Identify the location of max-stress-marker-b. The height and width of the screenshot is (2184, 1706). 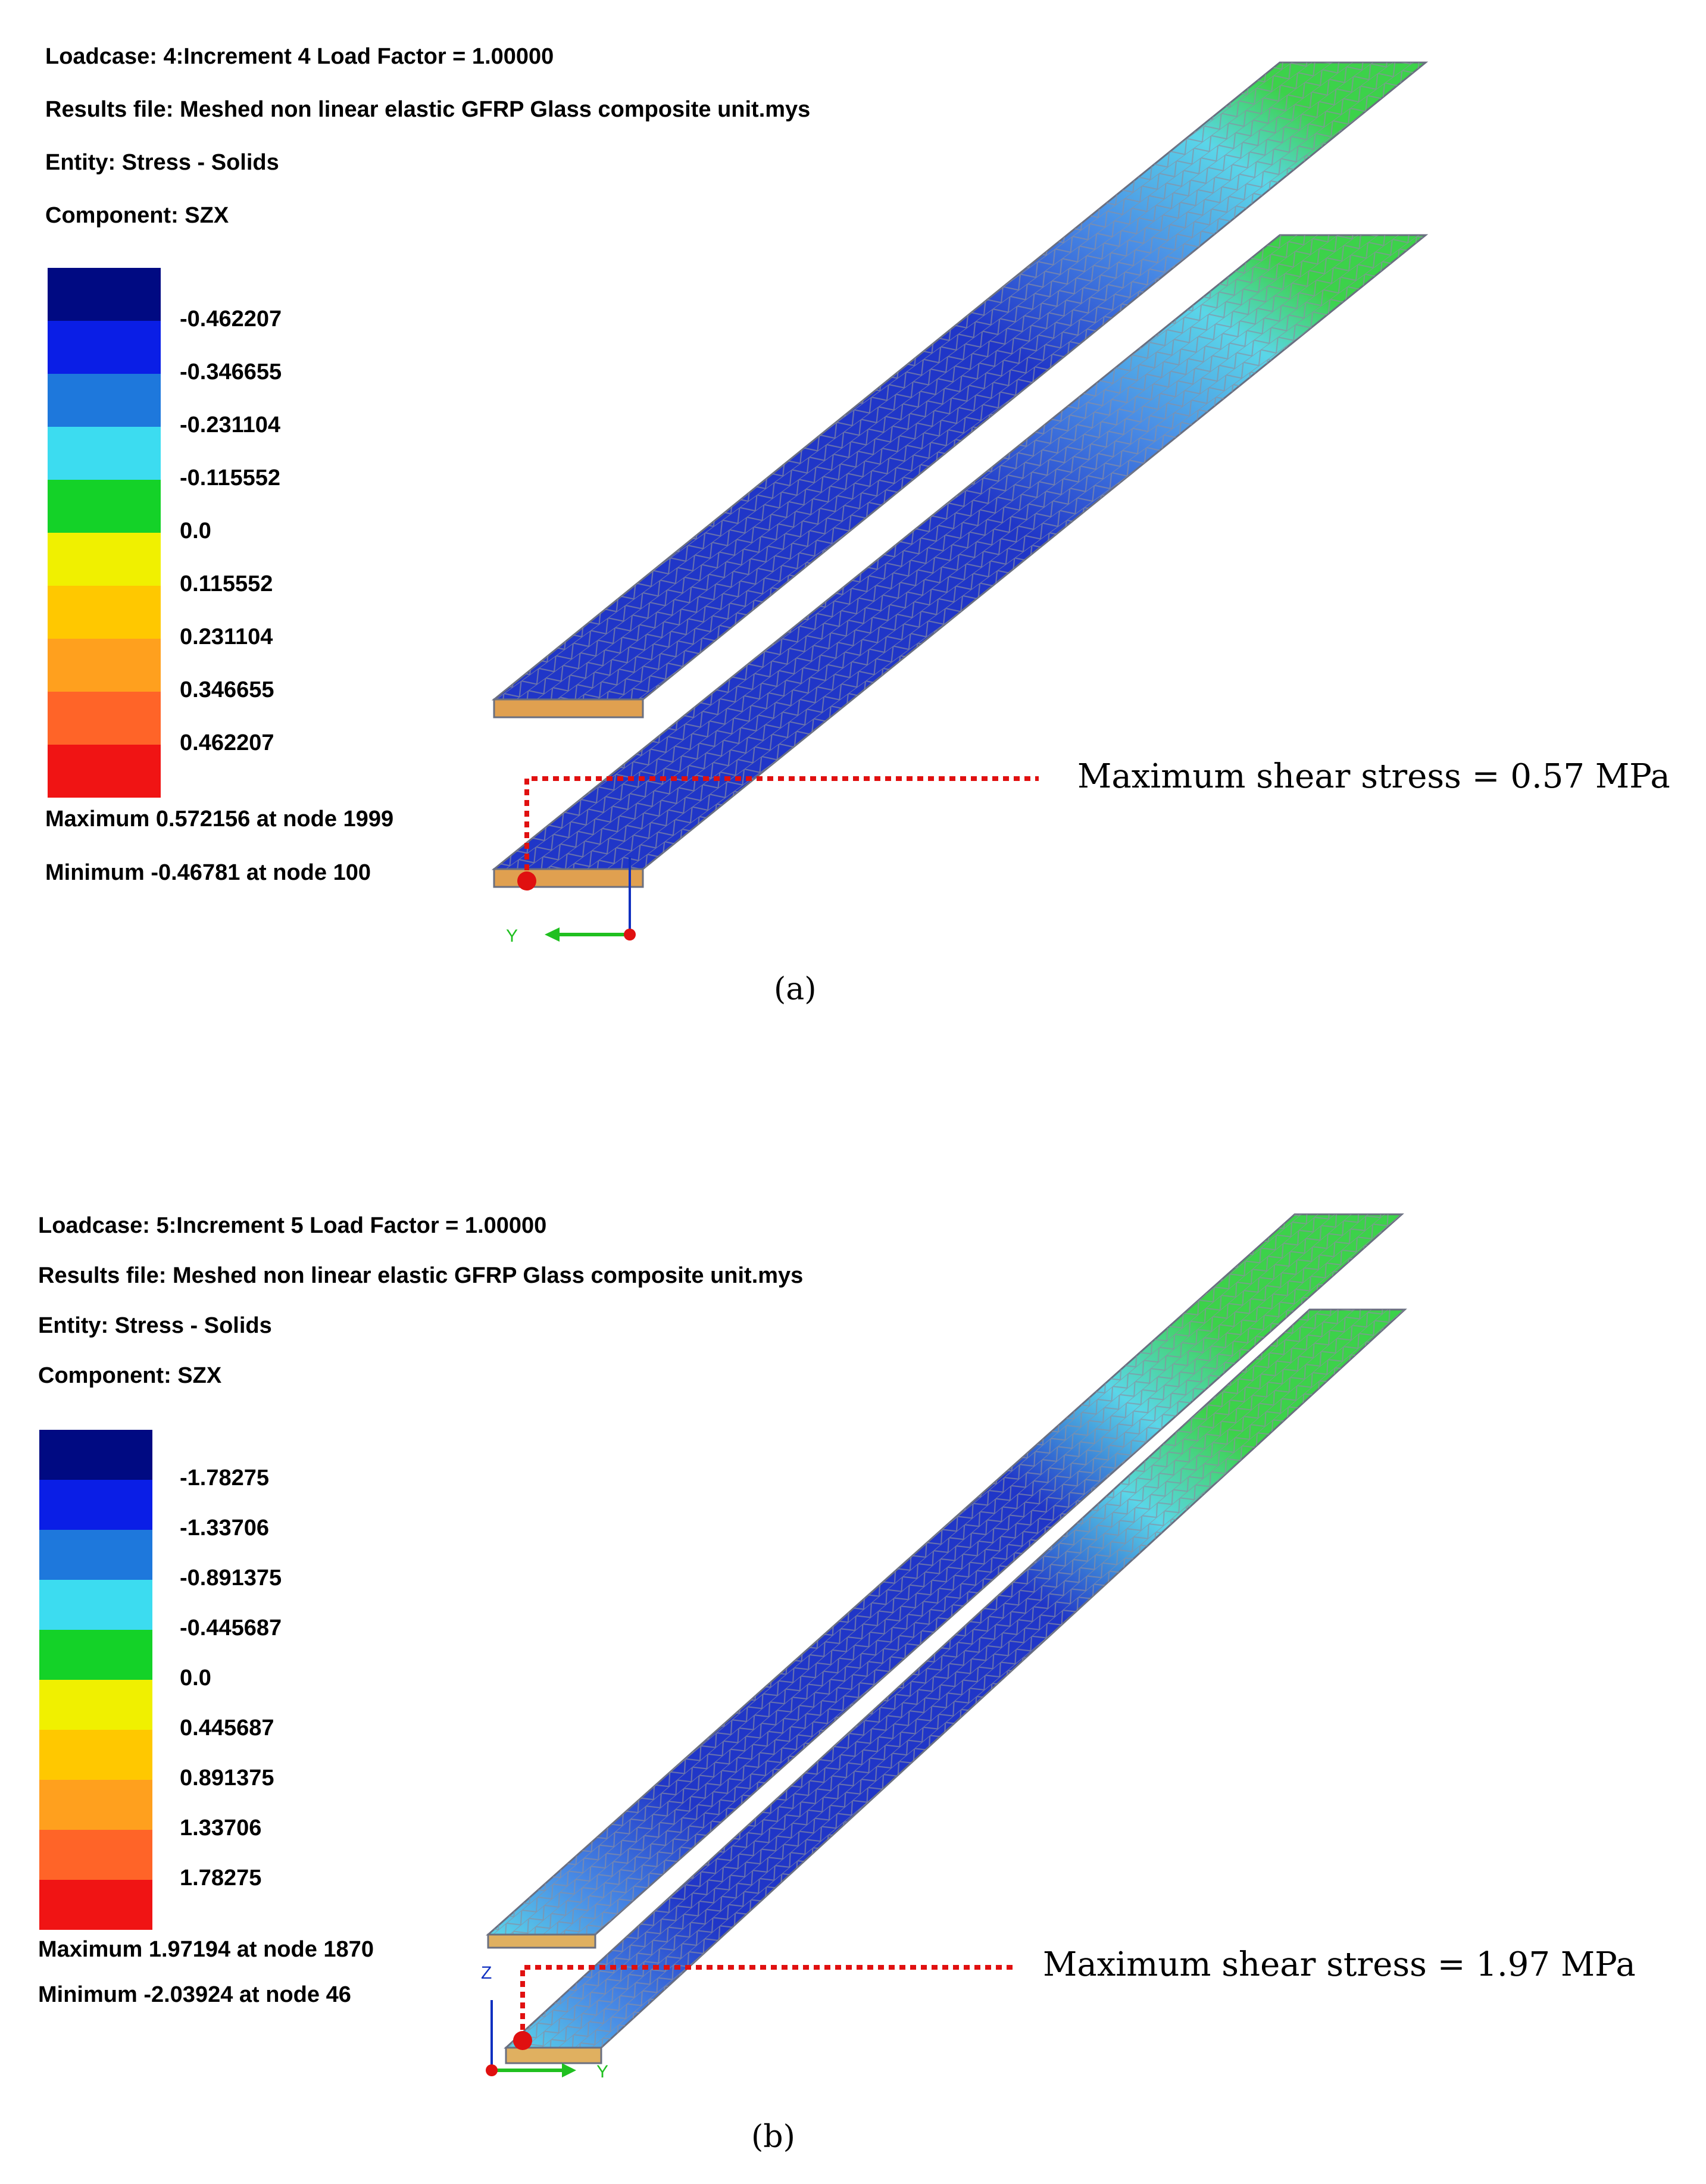
(522, 2041).